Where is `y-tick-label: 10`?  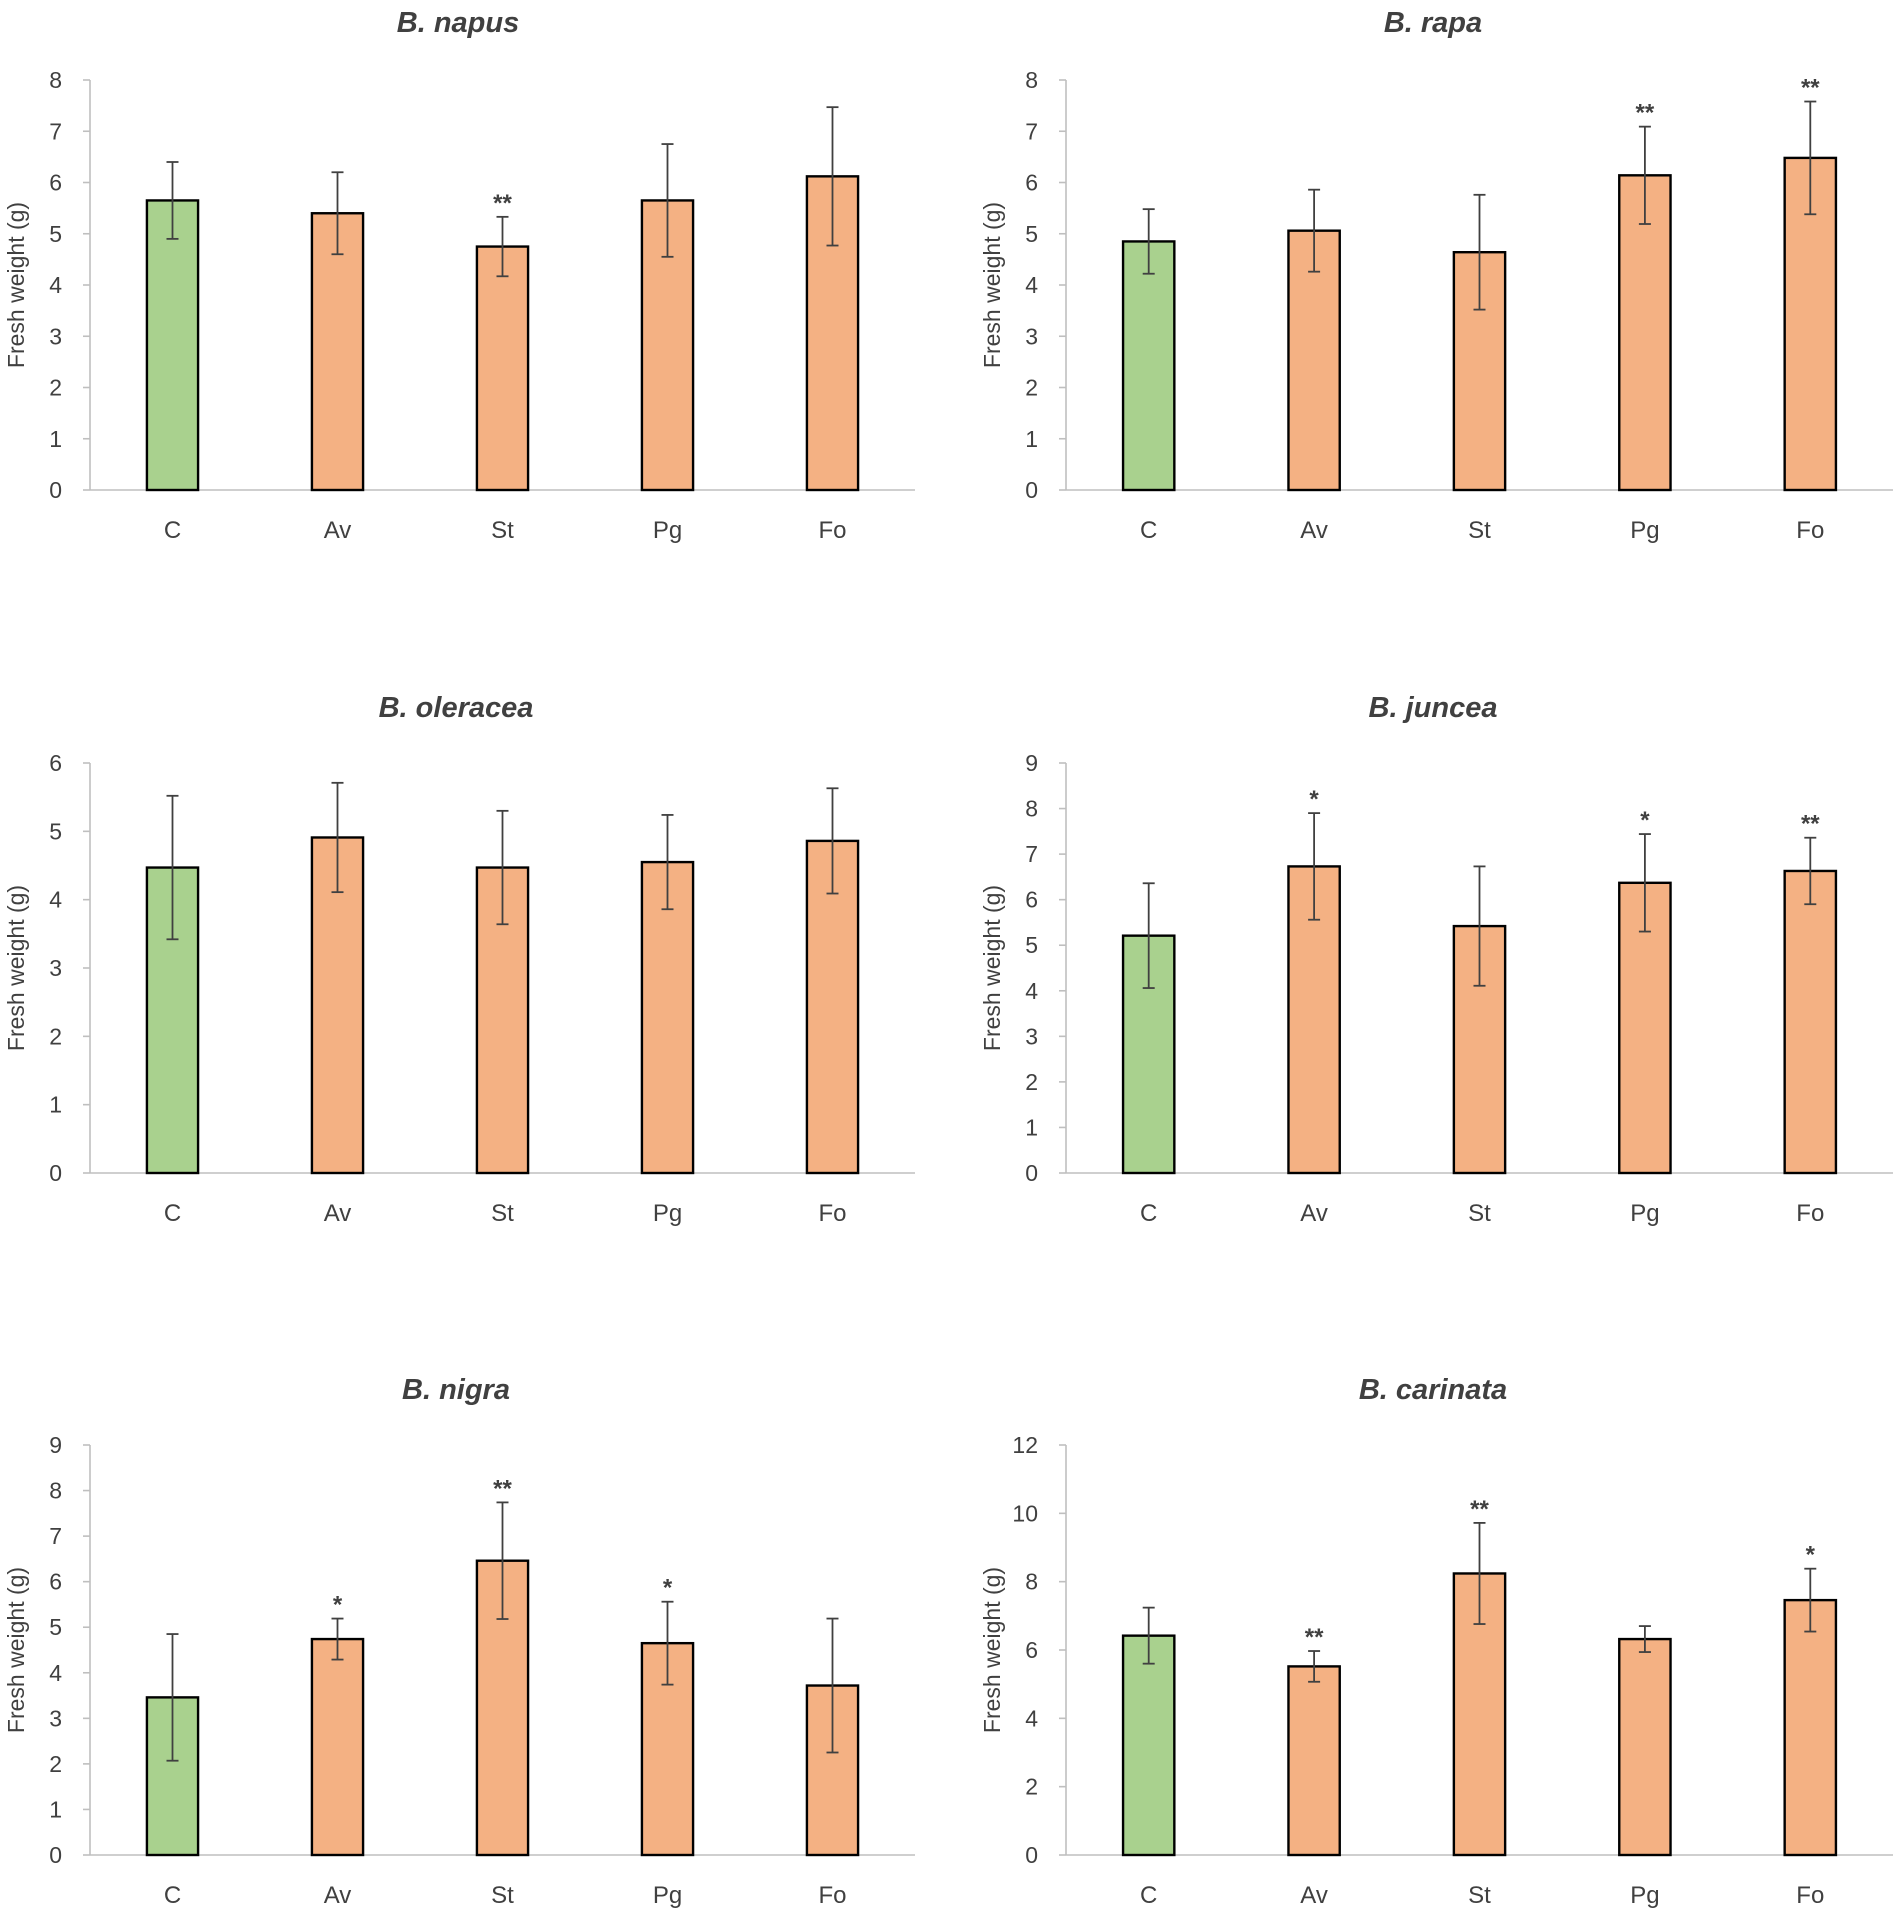
y-tick-label: 10 is located at coordinates (1025, 1513).